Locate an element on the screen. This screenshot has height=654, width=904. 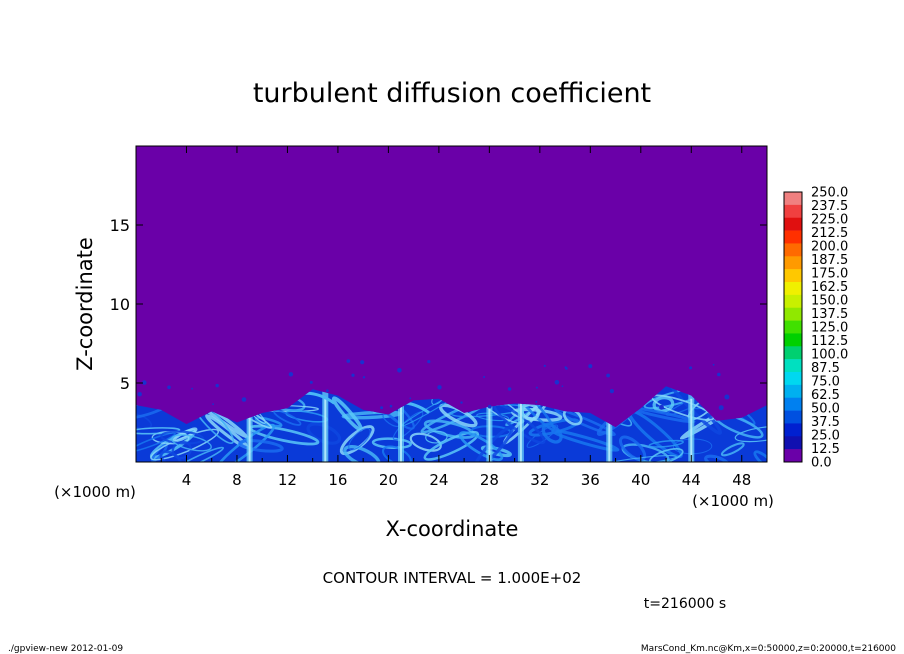
colorbar-label: 25.0 is located at coordinates (825, 436).